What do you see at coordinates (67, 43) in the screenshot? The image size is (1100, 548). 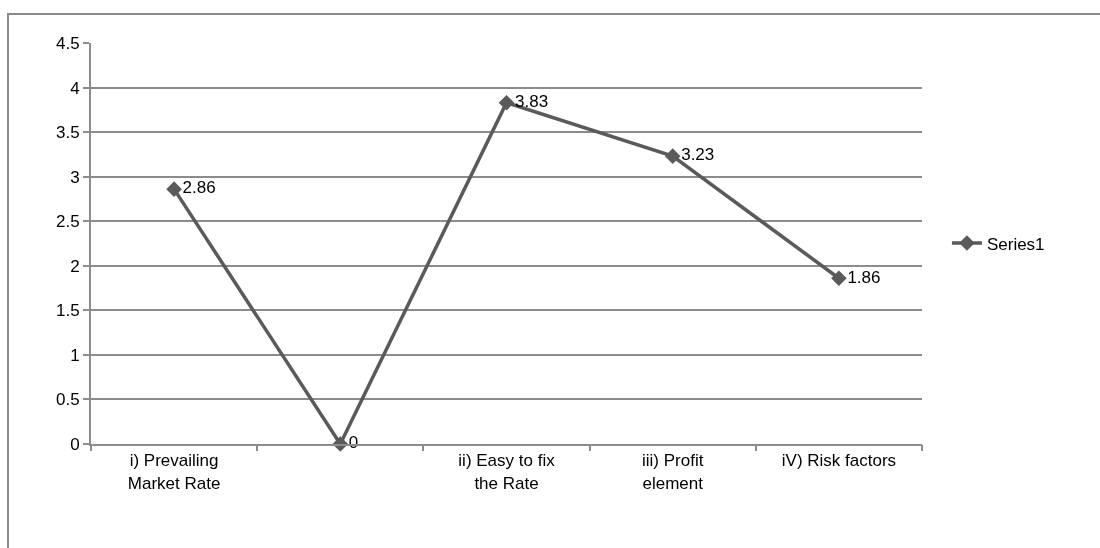 I see `y-tick-label: 4.5` at bounding box center [67, 43].